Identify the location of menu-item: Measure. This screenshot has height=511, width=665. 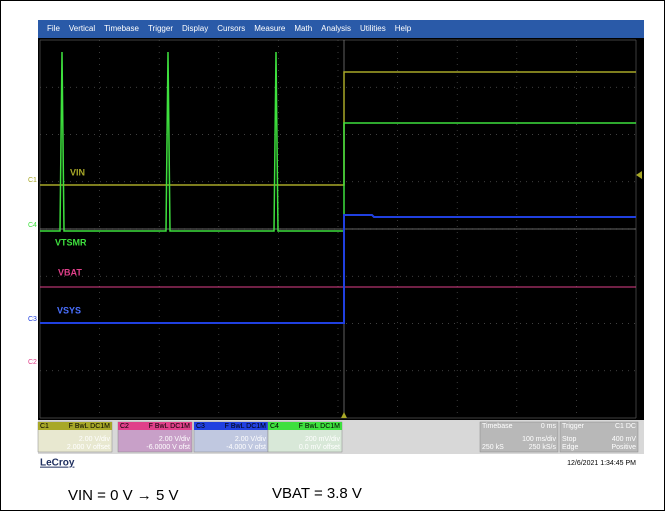
(270, 28).